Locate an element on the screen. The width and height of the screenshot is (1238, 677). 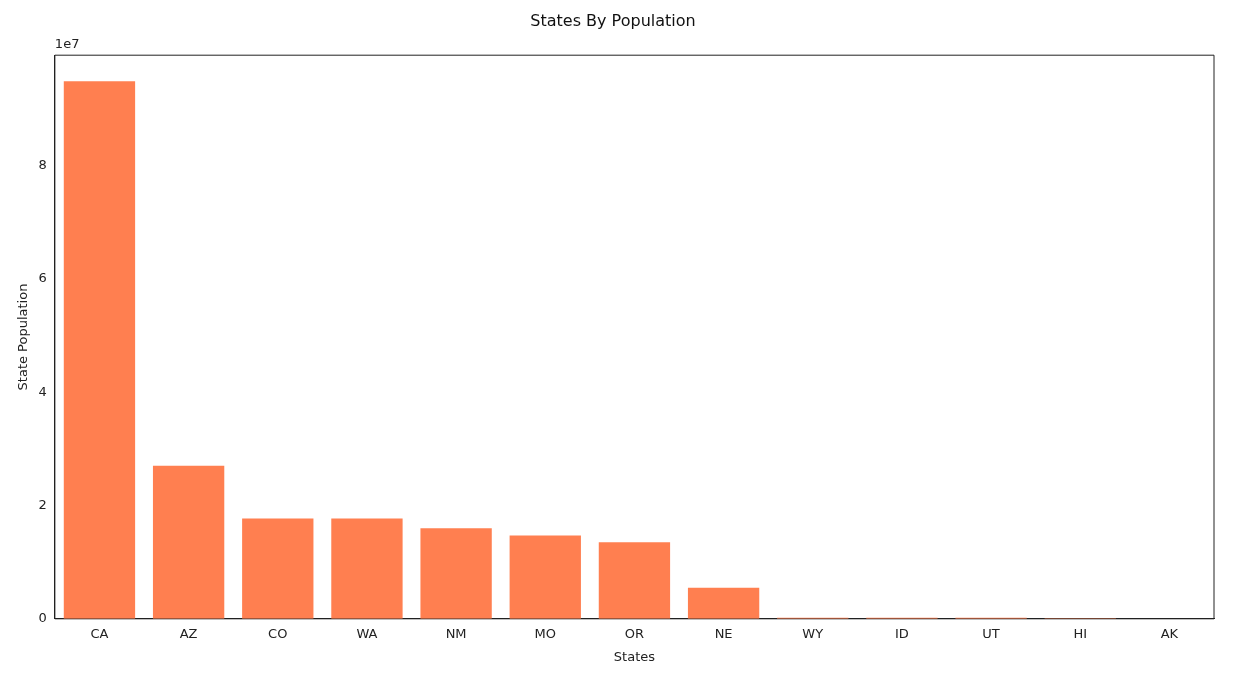
x-tick-label: UT is located at coordinates (991, 633).